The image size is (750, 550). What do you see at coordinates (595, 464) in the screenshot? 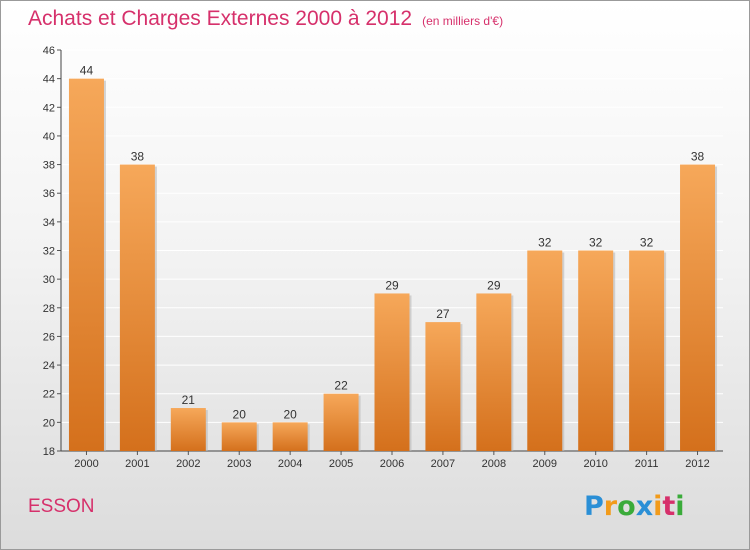
I see `x-tick-label: 2010` at bounding box center [595, 464].